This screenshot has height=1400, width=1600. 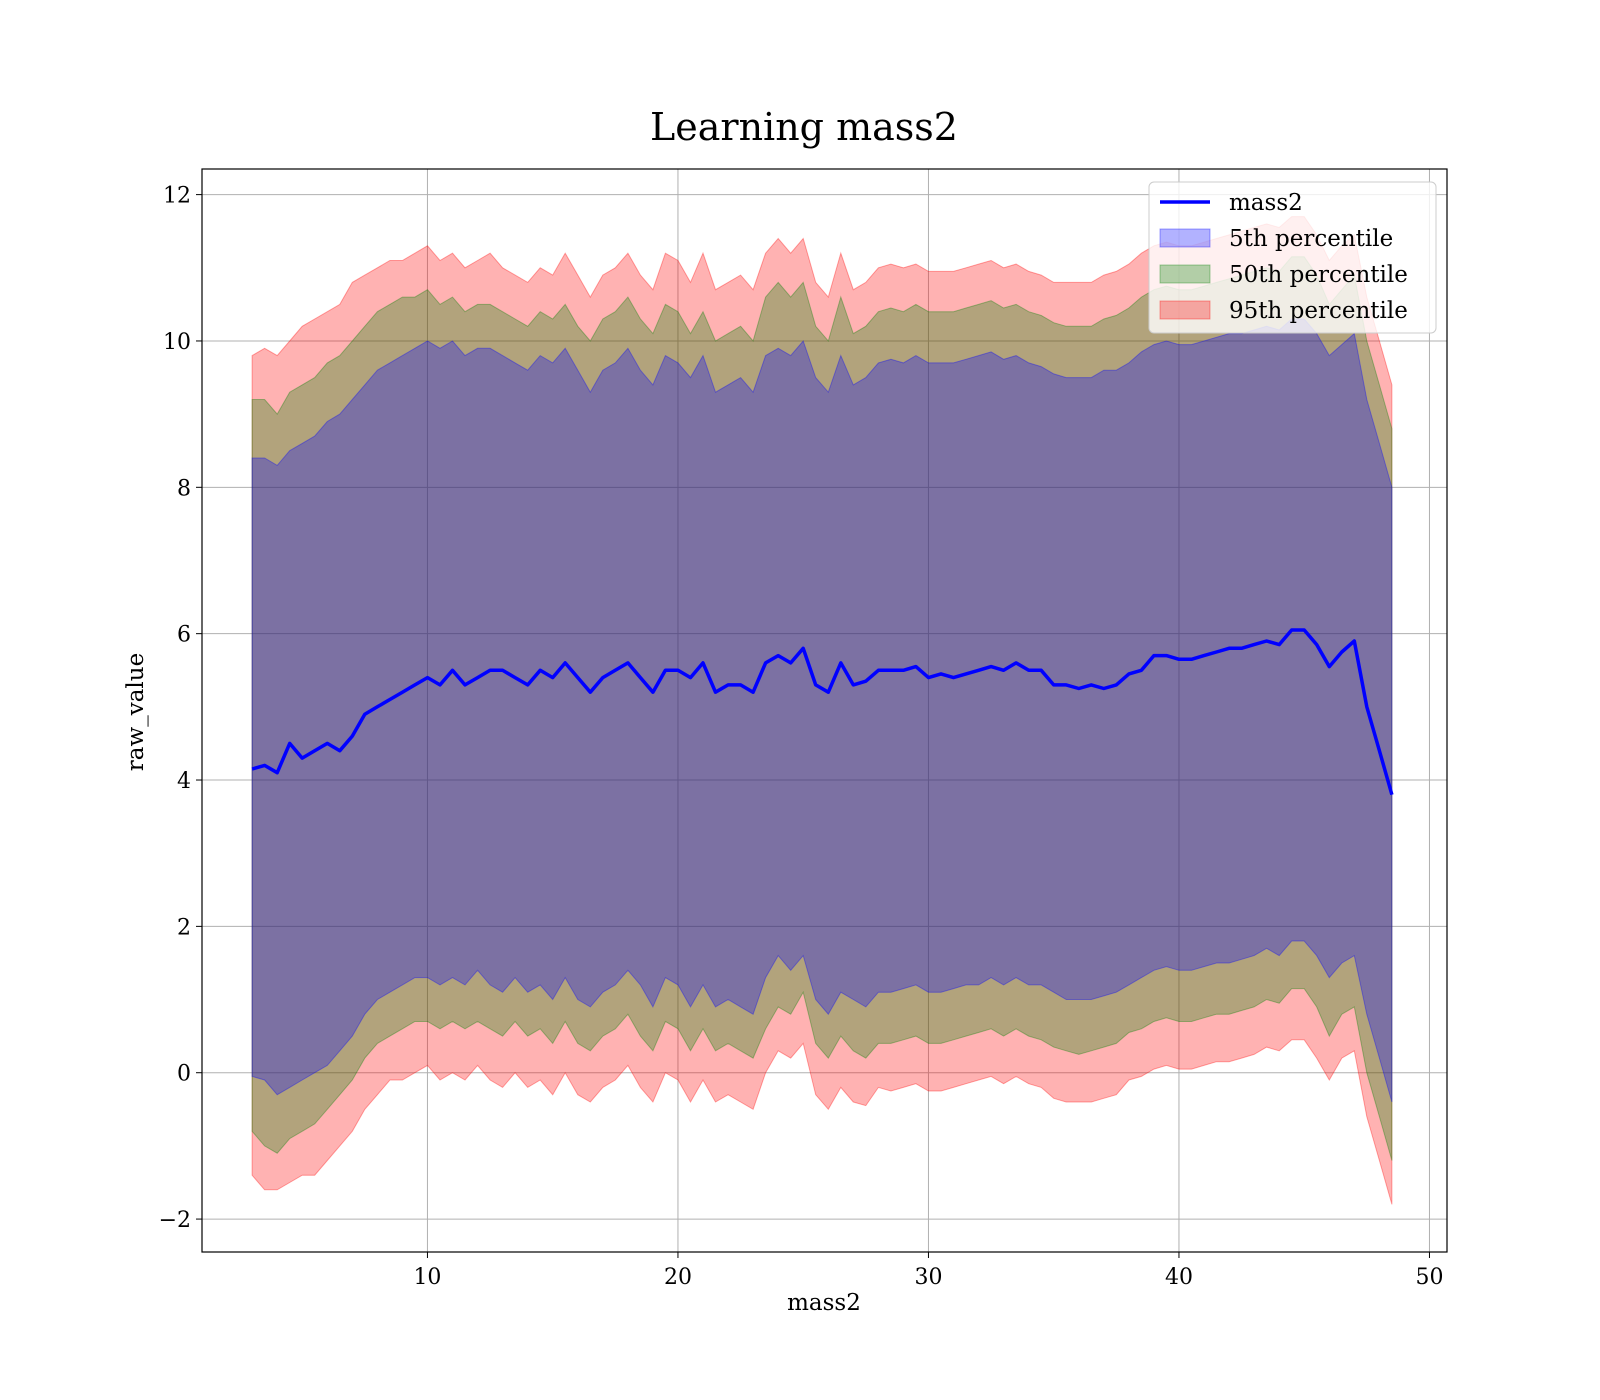 What do you see at coordinates (427, 1277) in the screenshot?
I see `x-tick-label: 10` at bounding box center [427, 1277].